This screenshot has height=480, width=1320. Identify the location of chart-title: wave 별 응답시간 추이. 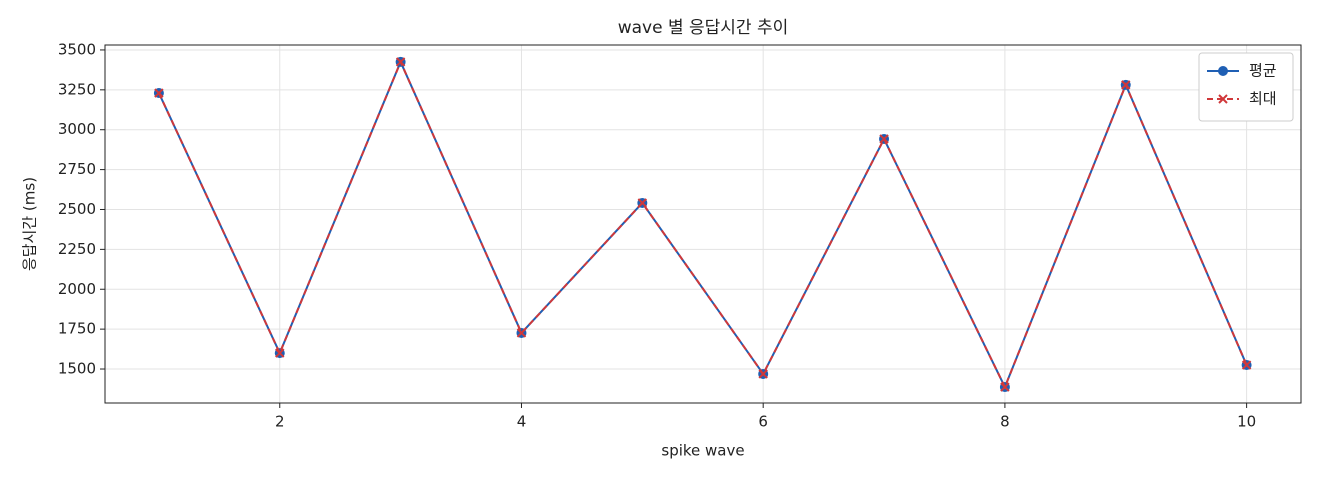
(703, 28).